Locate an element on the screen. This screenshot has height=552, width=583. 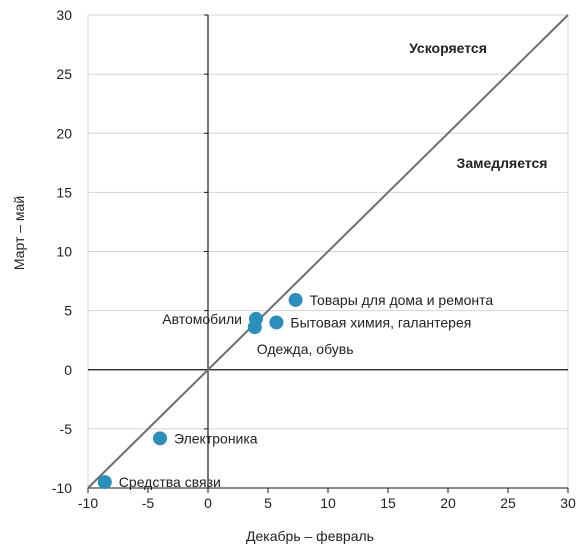
y-tick-label-3: 5 is located at coordinates (68, 311).